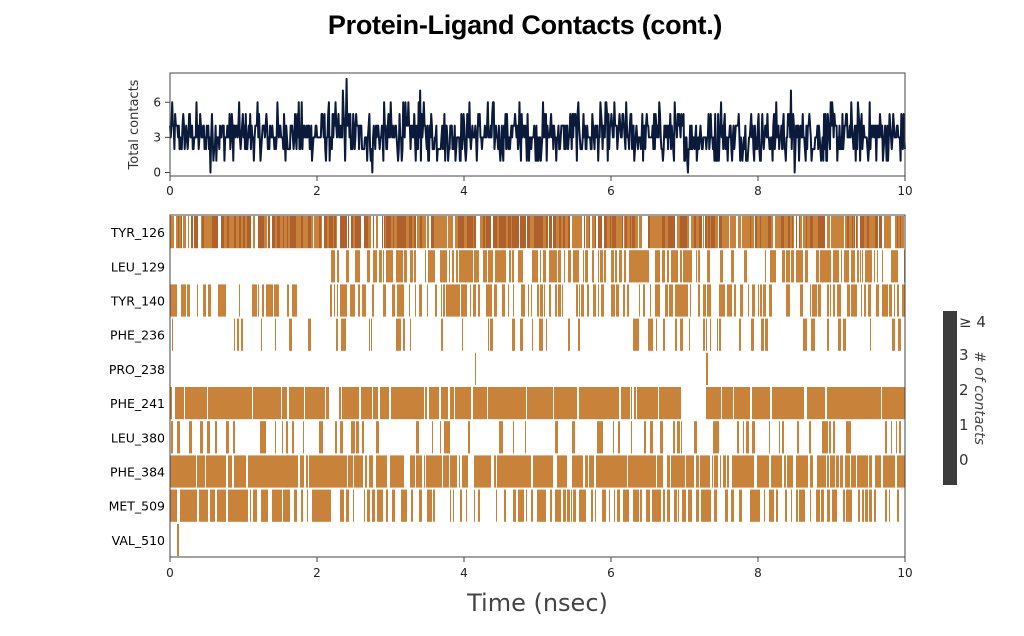 The width and height of the screenshot is (1024, 636). I want to click on colorbar-bar, so click(950, 398).